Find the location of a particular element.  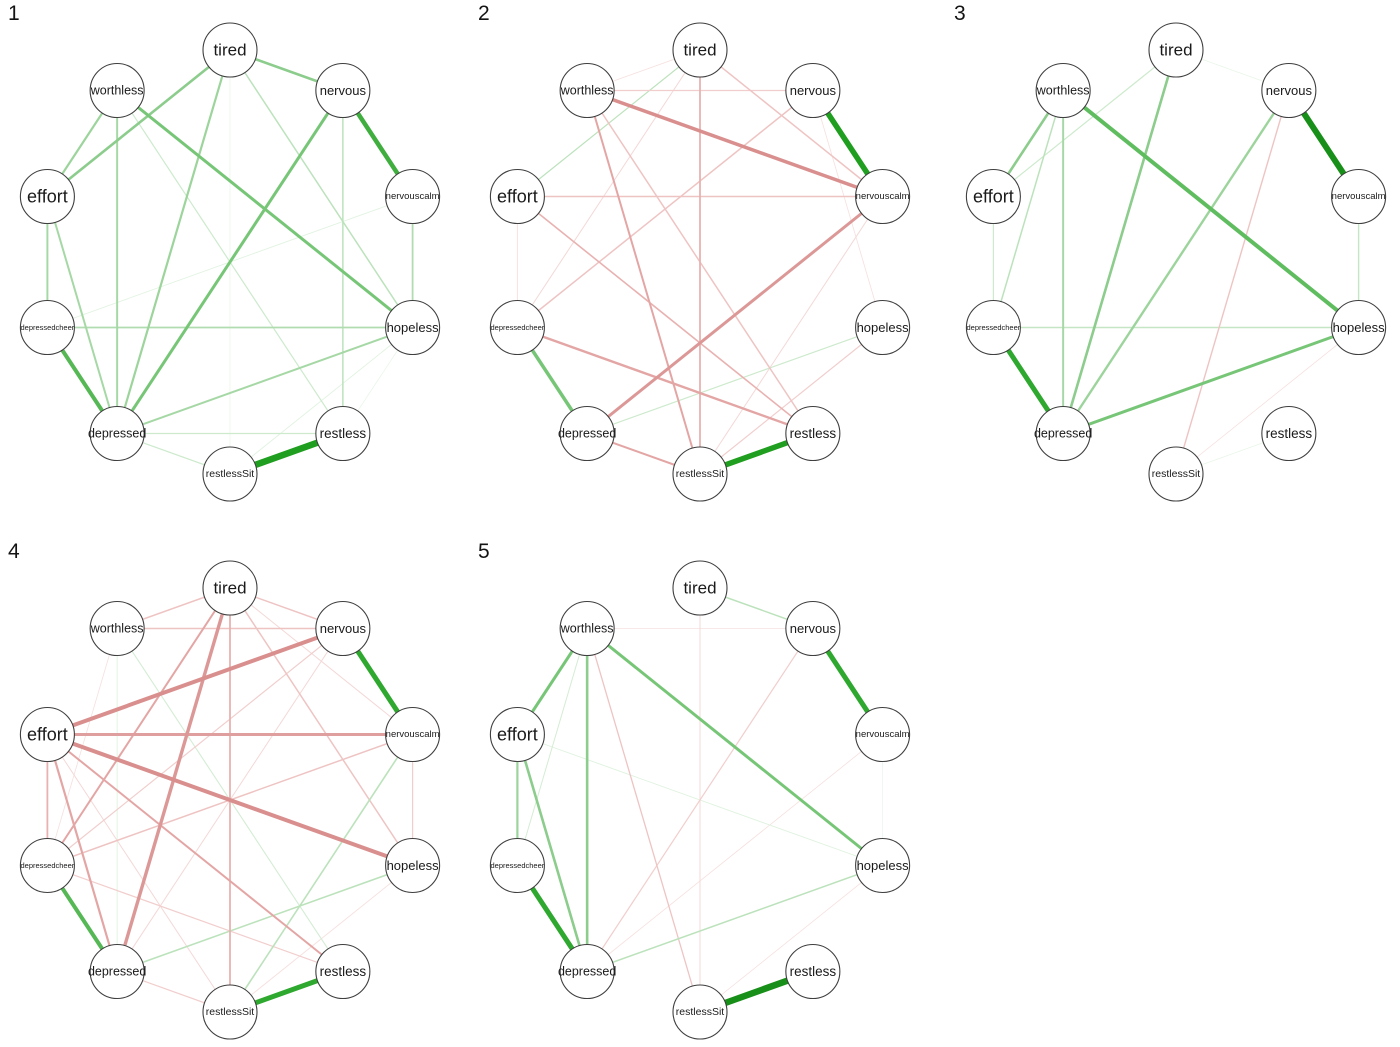

edge-effort-nervous is located at coordinates (195, 681).